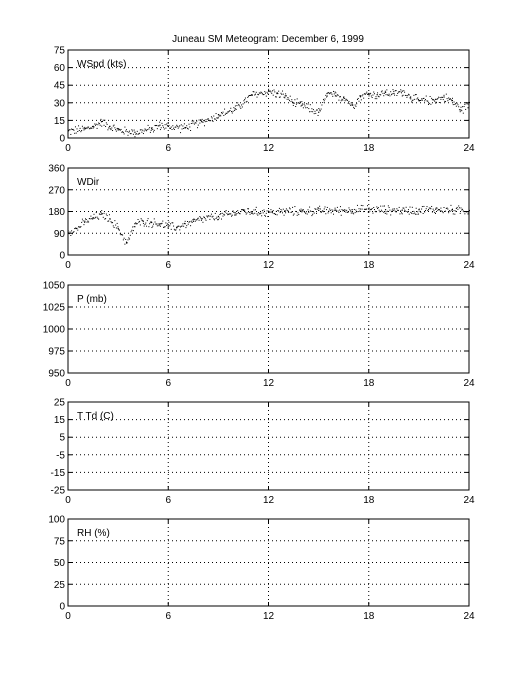 Image resolution: width=520 pixels, height=683 pixels. What do you see at coordinates (369, 616) in the screenshot?
I see `x-tick-label: 18` at bounding box center [369, 616].